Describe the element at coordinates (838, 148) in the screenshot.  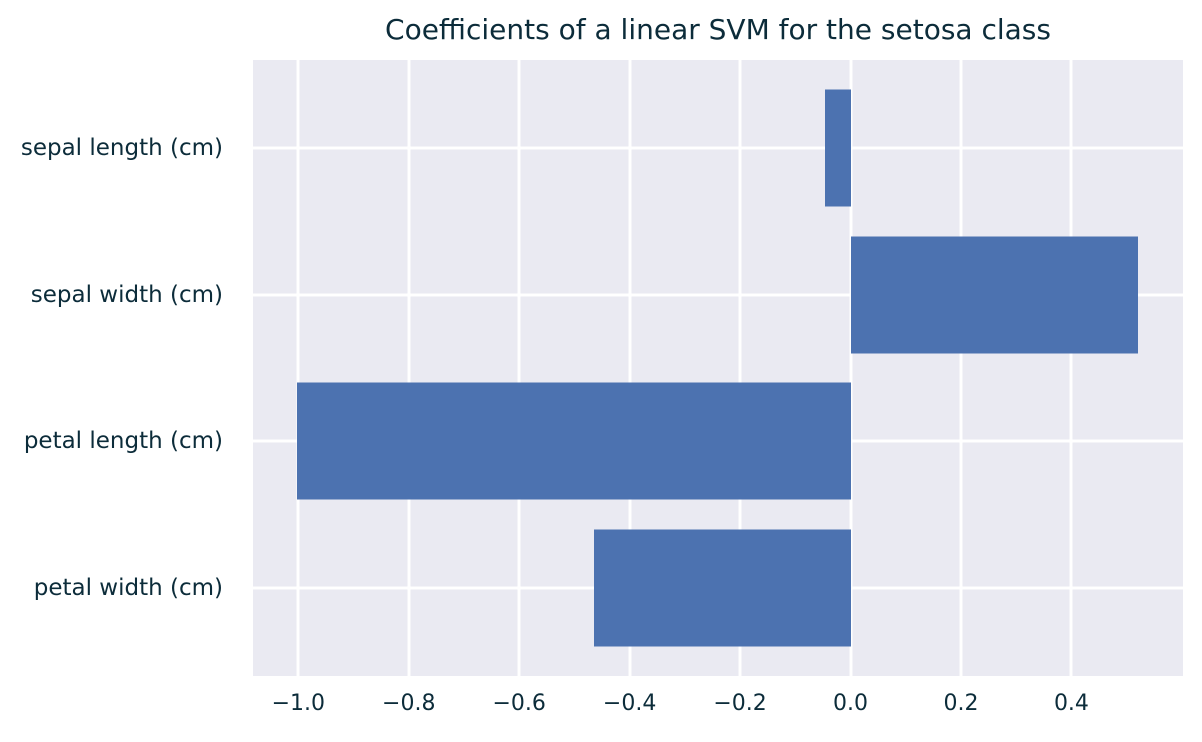
I see `bar-sepal-length-cm` at that location.